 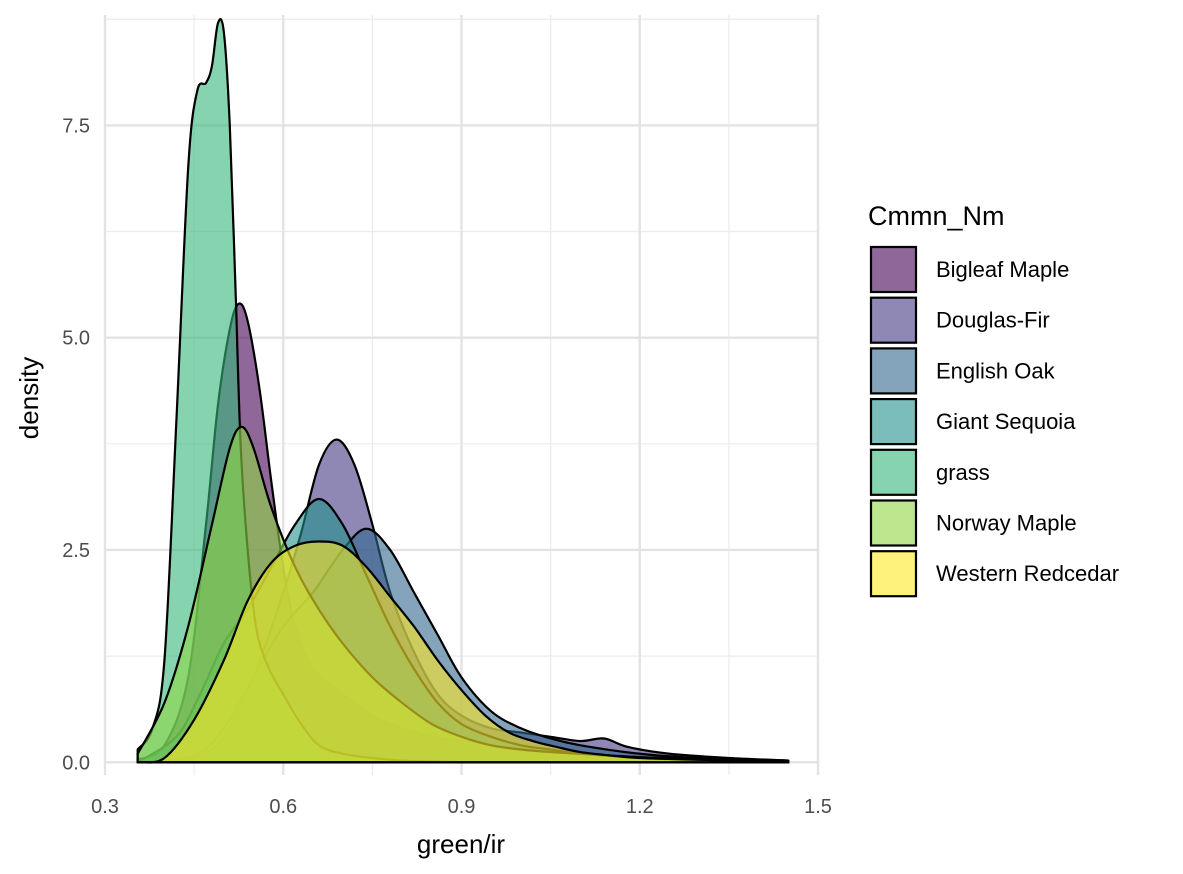 What do you see at coordinates (76, 763) in the screenshot?
I see `y-tick-label: 0.0` at bounding box center [76, 763].